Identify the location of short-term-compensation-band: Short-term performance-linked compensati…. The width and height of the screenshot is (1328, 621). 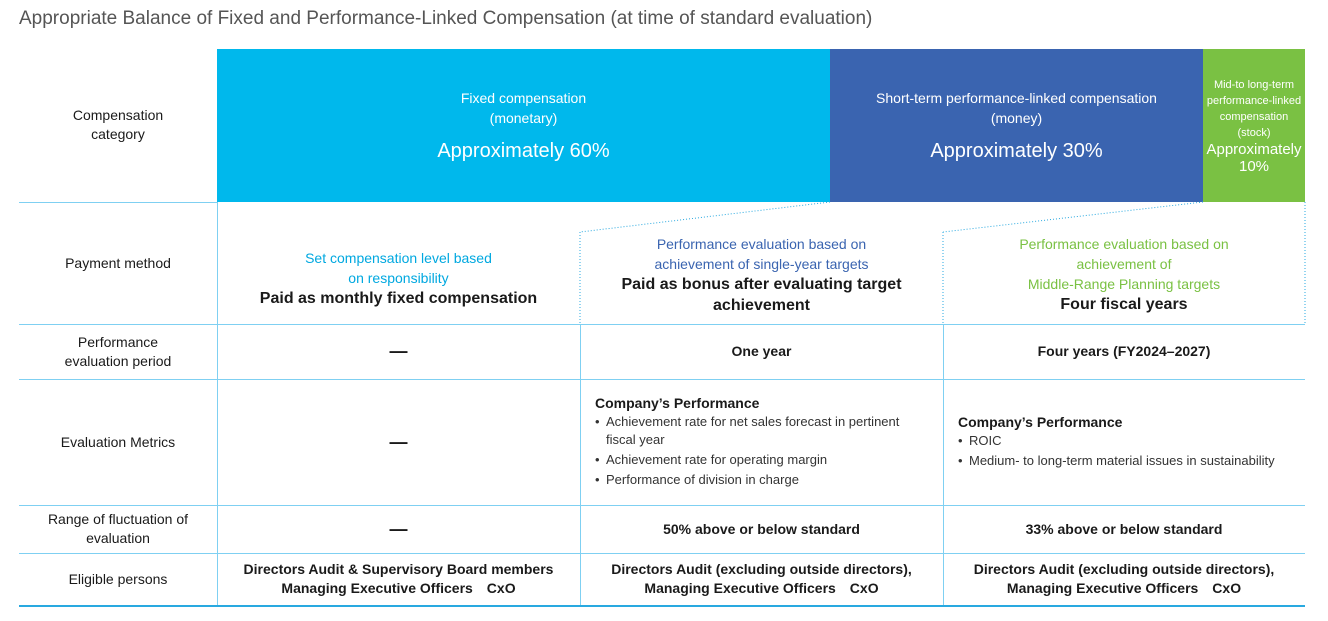
(1016, 125).